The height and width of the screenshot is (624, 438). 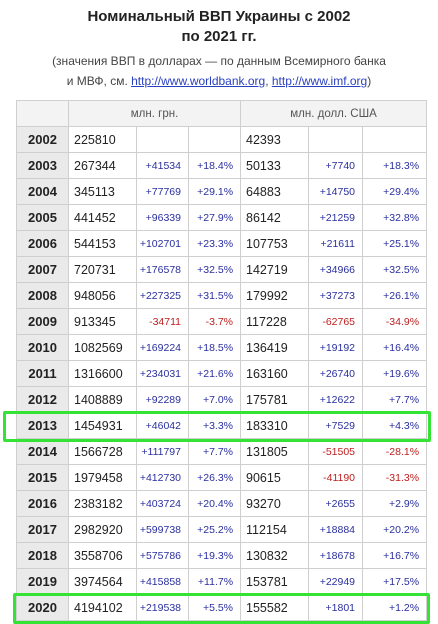 What do you see at coordinates (336, 269) in the screenshot?
I see `usd-diff-cell: +34966` at bounding box center [336, 269].